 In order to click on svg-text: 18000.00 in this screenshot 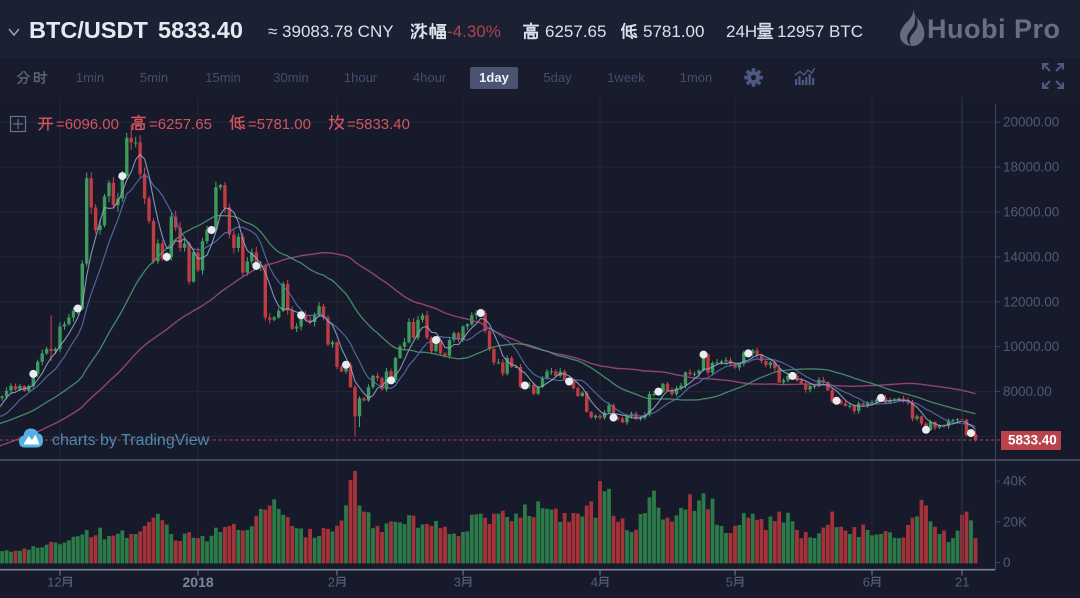, I will do `click(1031, 167)`.